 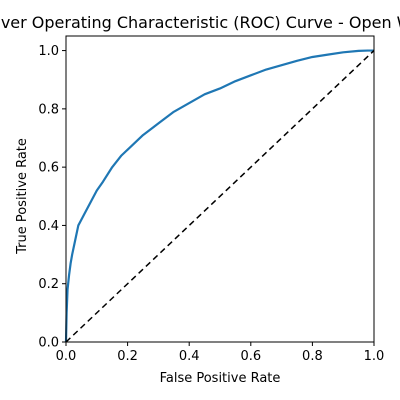 I want to click on y-tick-label: 1.0, so click(x=48, y=51).